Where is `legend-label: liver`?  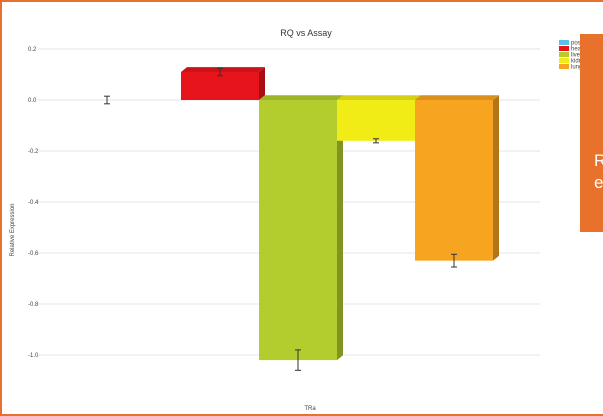
legend-label: liver is located at coordinates (576, 56).